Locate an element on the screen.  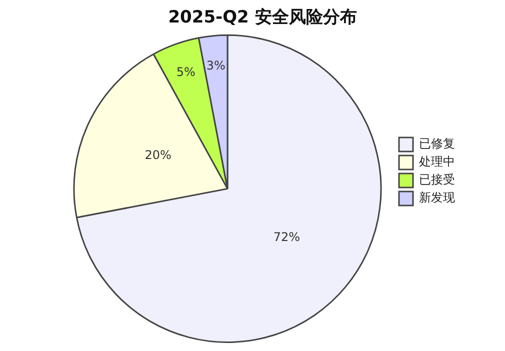
chart-title: 2025-Q2 安全风险分布 is located at coordinates (262, 18).